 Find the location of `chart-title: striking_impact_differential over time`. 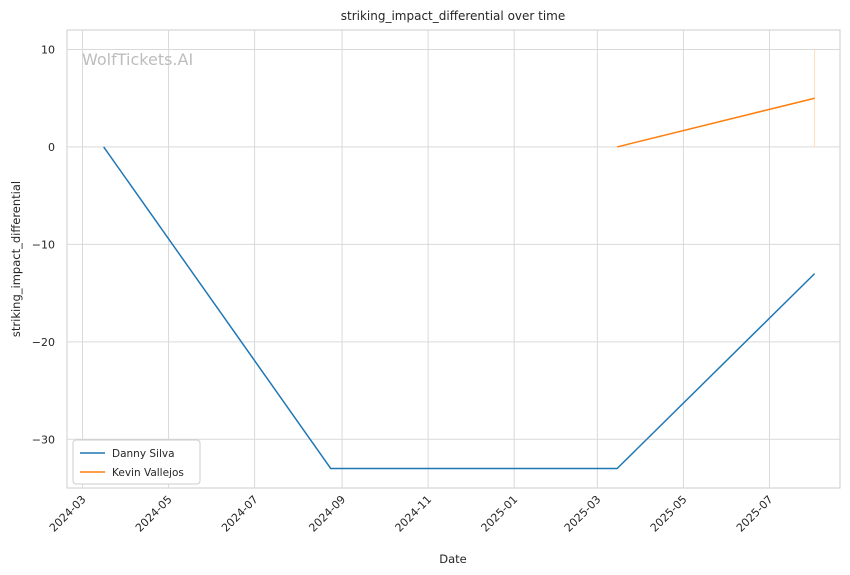

chart-title: striking_impact_differential over time is located at coordinates (453, 16).